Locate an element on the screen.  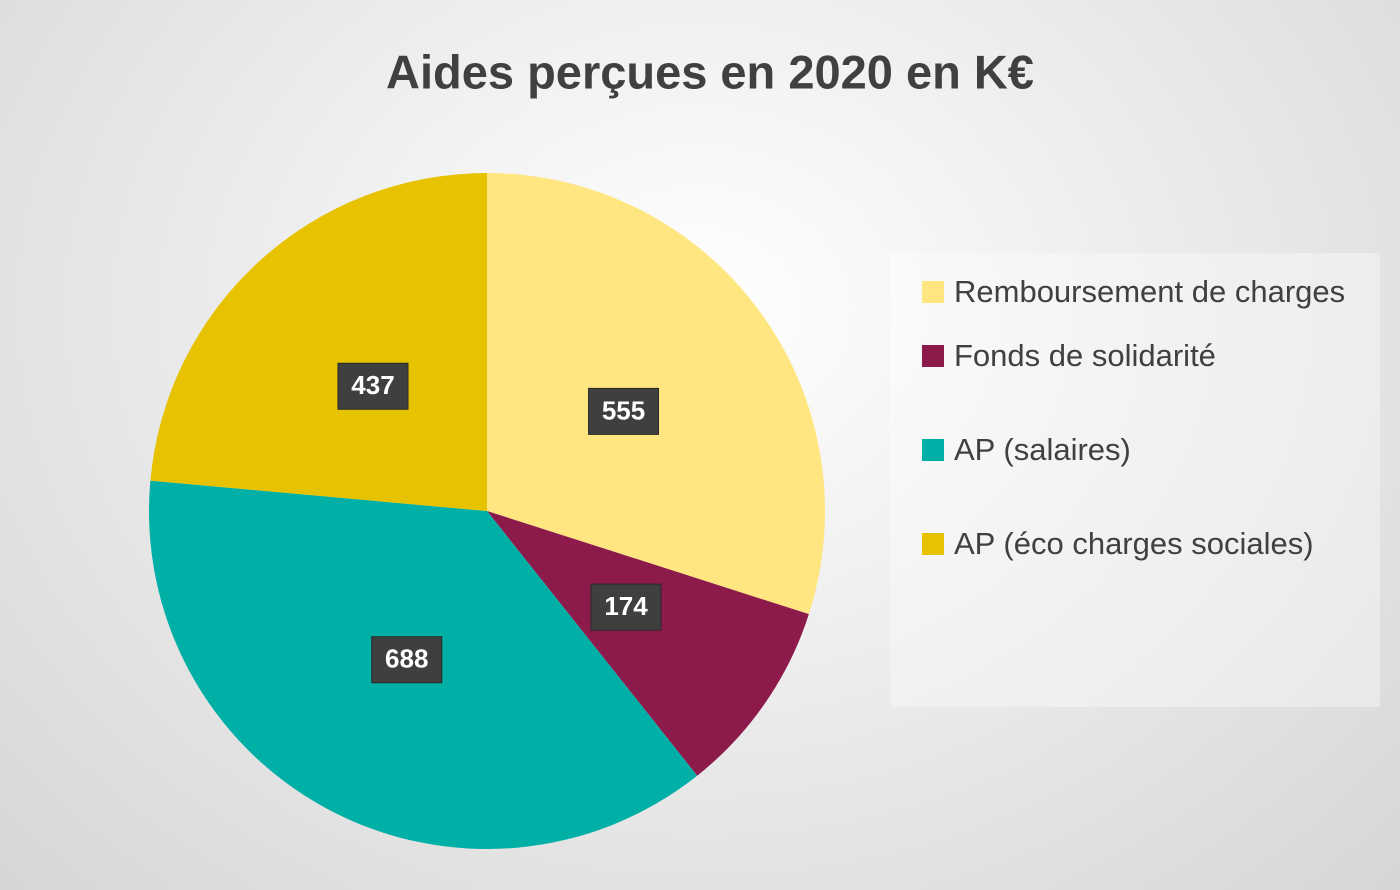
chart-title: Aides perçues en 2020 en K€ is located at coordinates (710, 71).